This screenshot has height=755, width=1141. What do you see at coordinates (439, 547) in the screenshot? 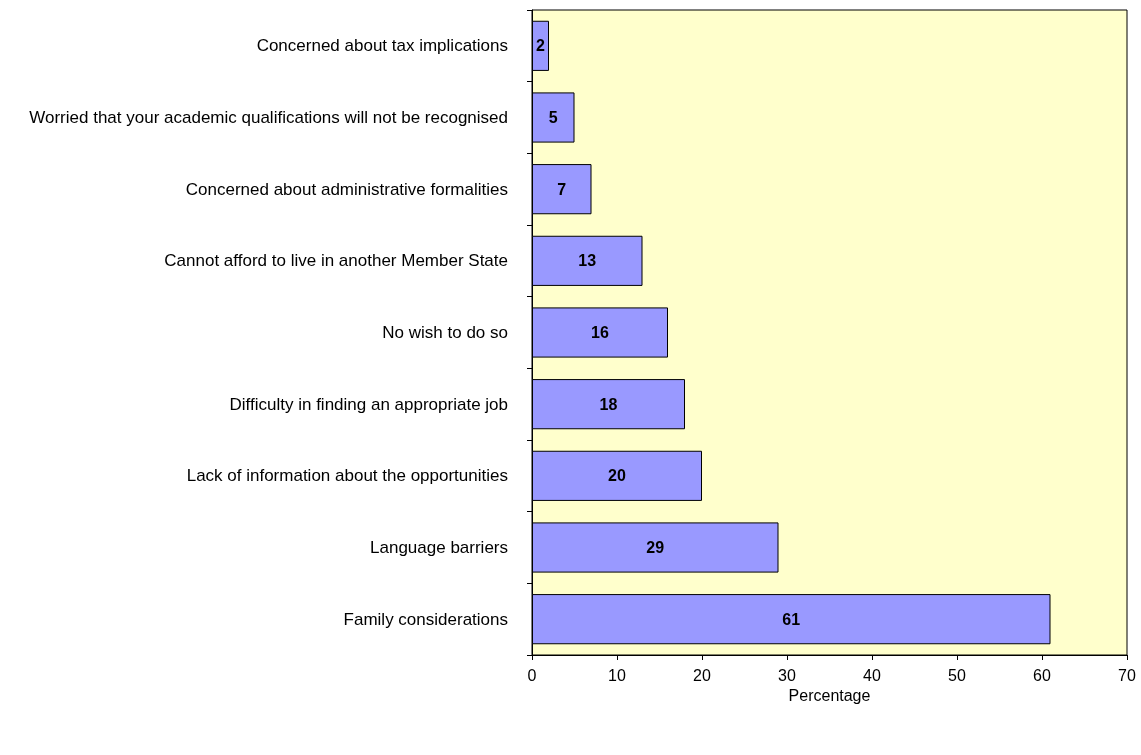
I see `y-tick-label: Language barriers` at bounding box center [439, 547].